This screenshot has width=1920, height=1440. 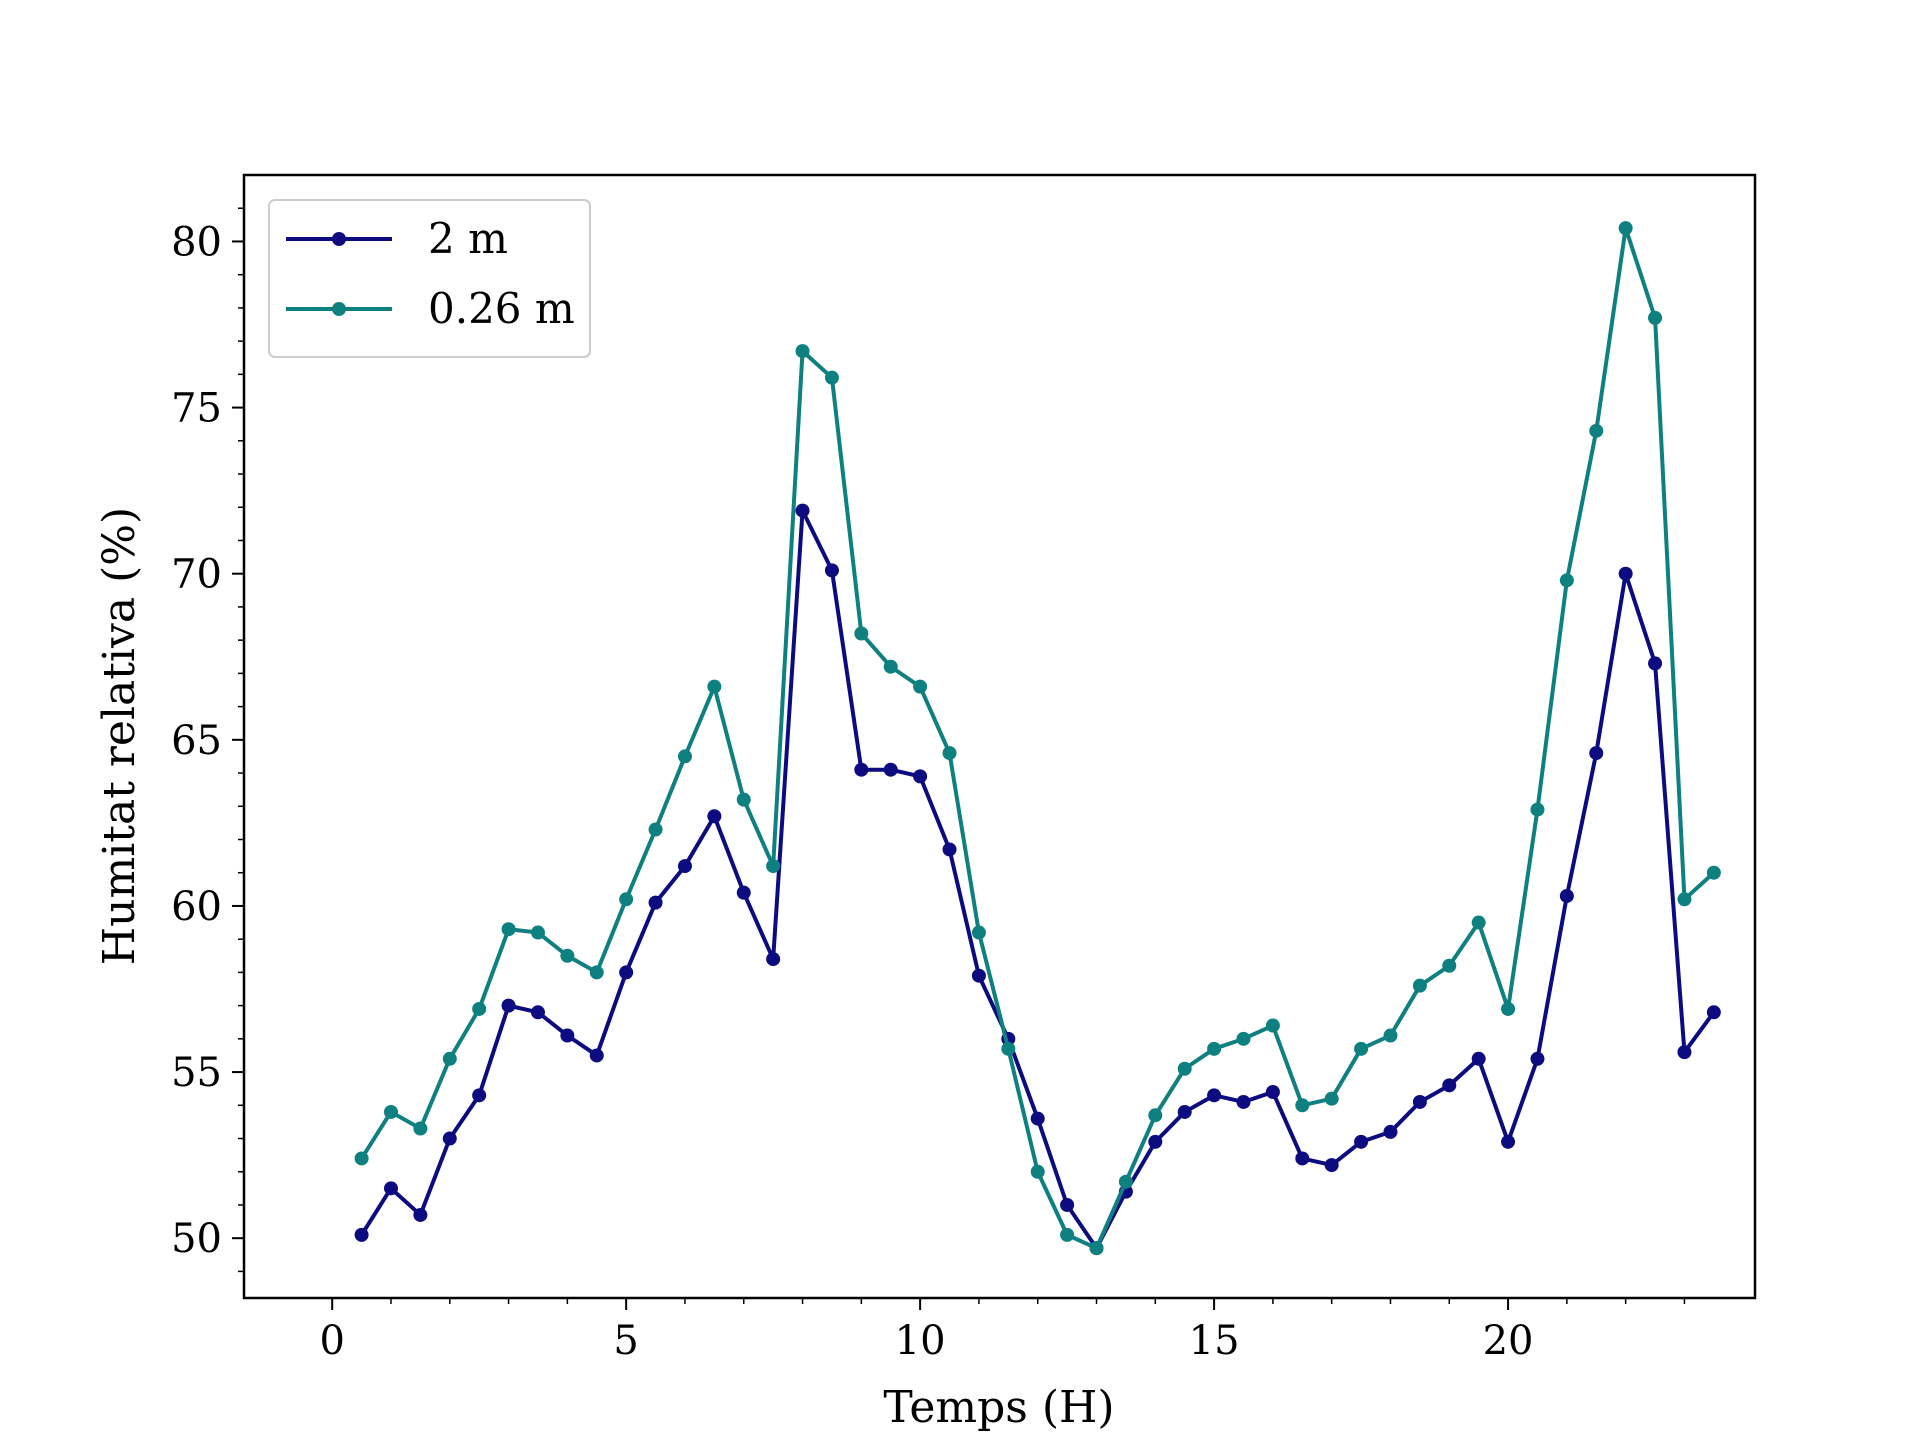 I want to click on y-tick-label: 75, so click(x=196, y=409).